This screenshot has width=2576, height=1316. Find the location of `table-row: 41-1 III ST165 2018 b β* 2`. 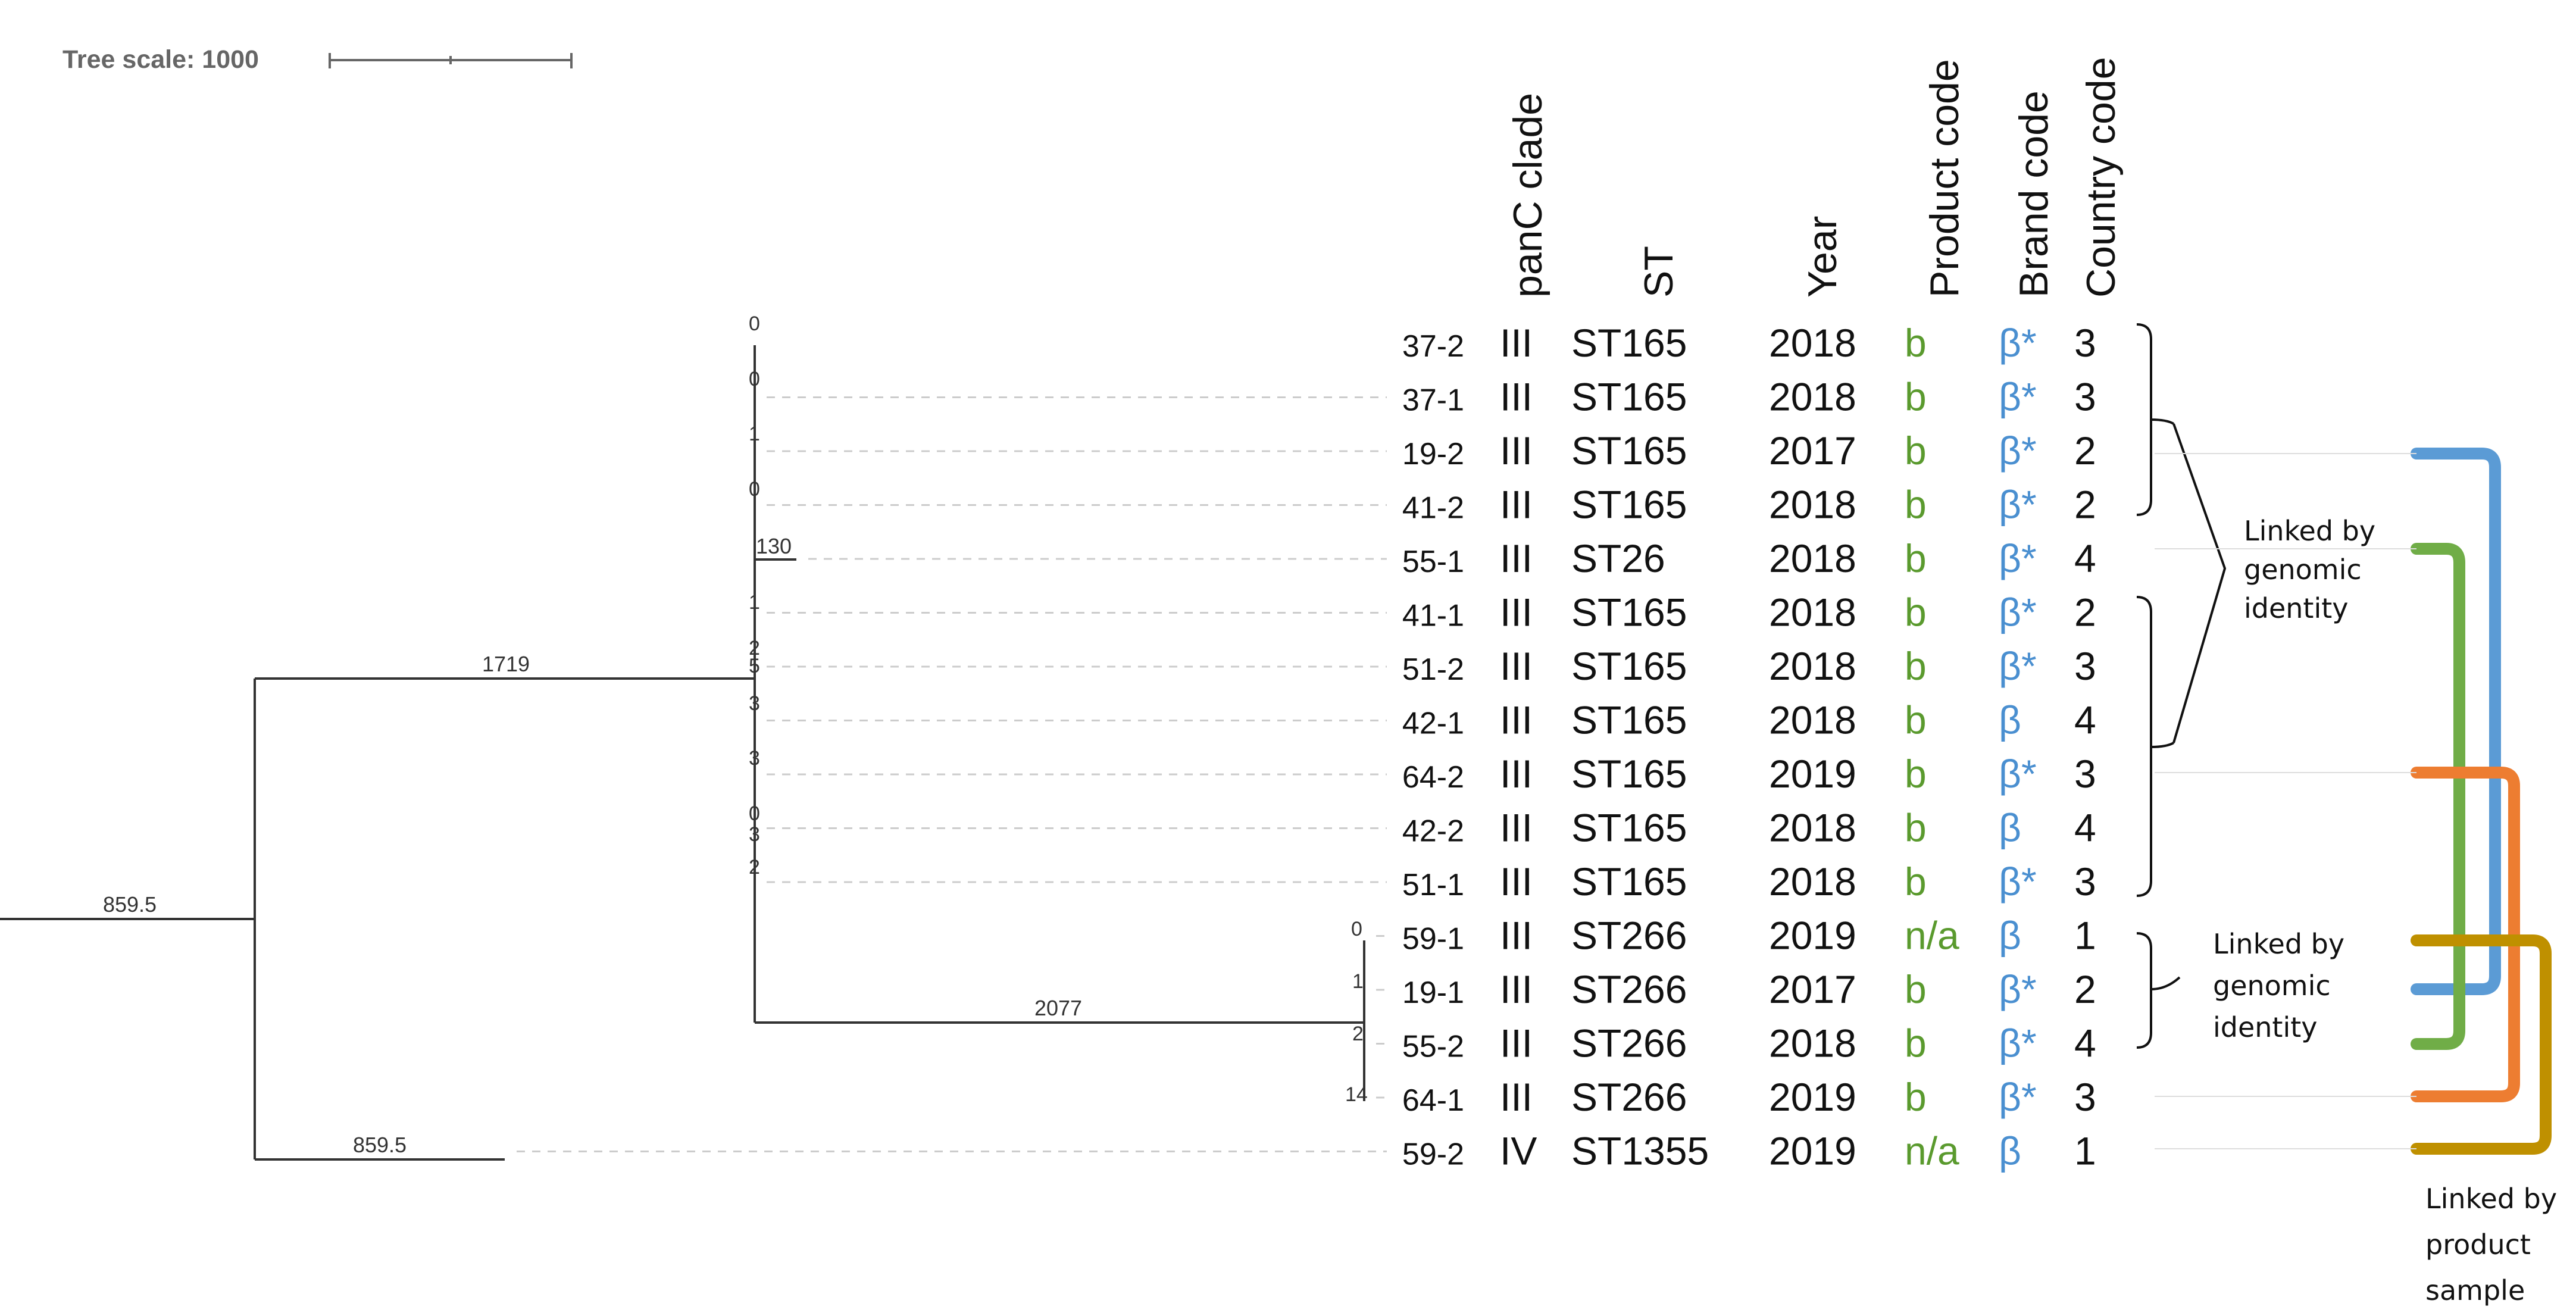

table-row: 41-1 III ST165 2018 b β* 2 is located at coordinates (1749, 612).